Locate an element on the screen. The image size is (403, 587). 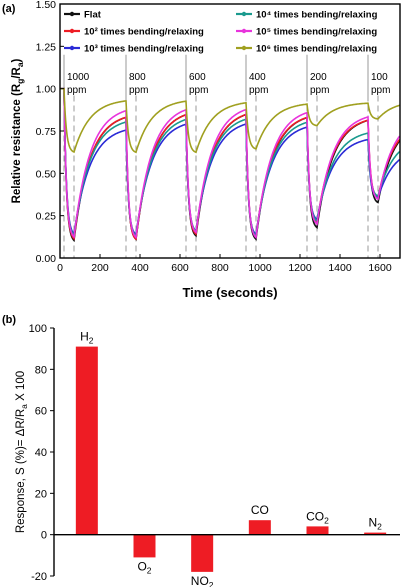
y-axis-title-a: Relative resistance (Rg/Ra) is located at coordinates (18, 130).